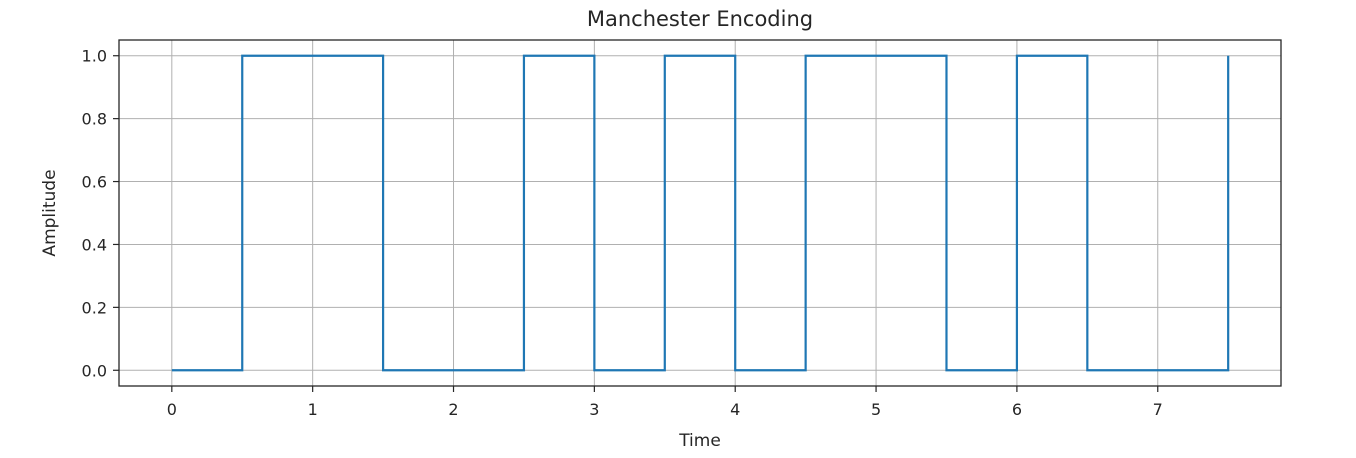 Image resolution: width=1356 pixels, height=458 pixels. What do you see at coordinates (1158, 409) in the screenshot?
I see `x-tick-label: 7` at bounding box center [1158, 409].